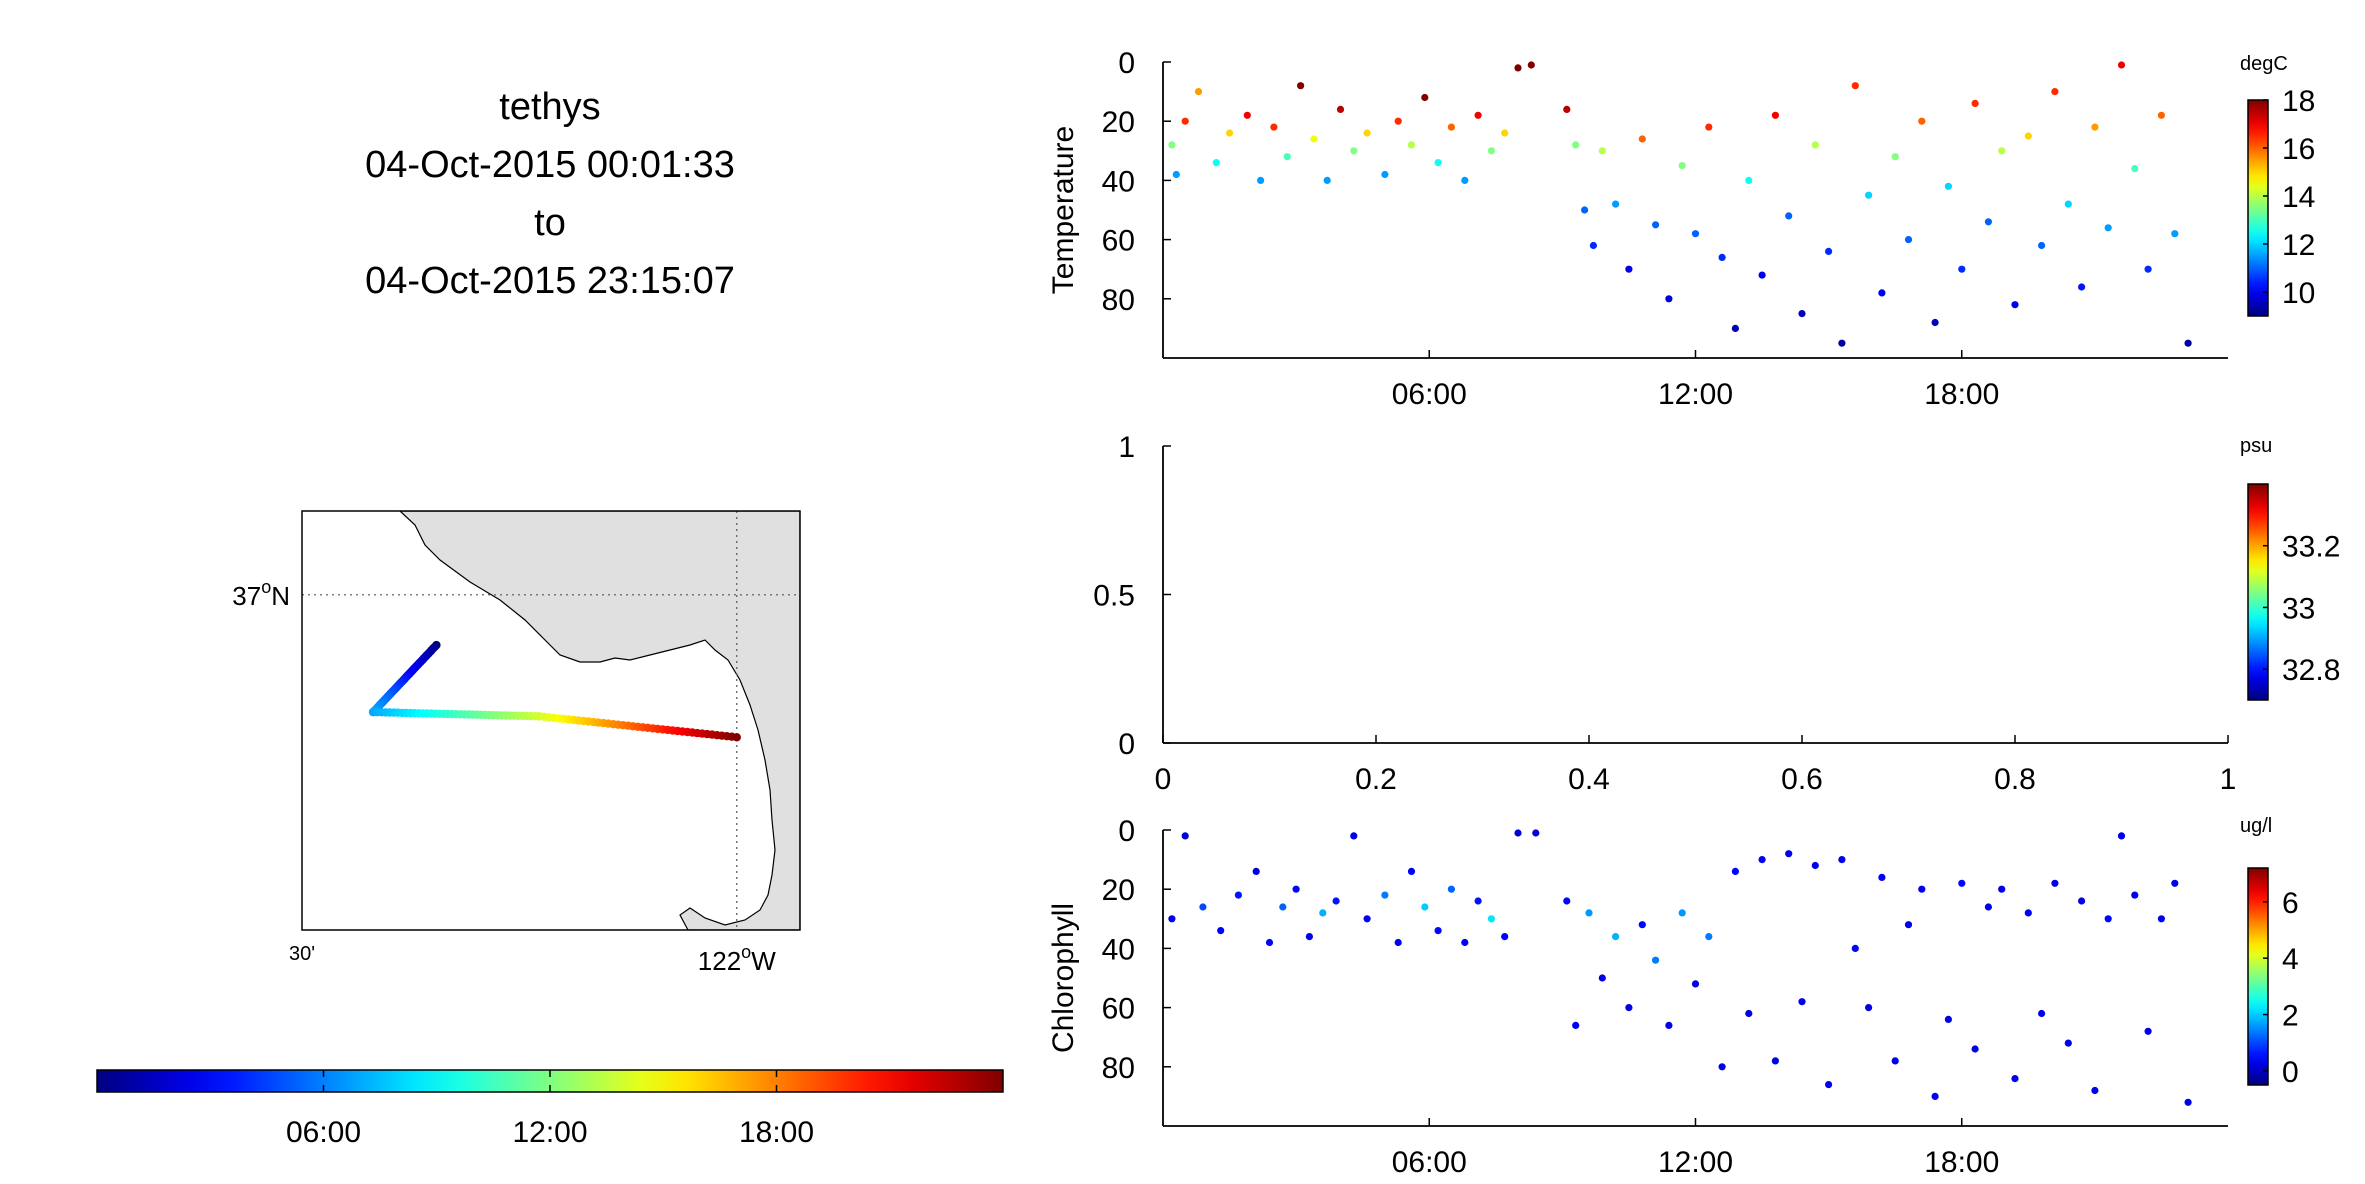  What do you see at coordinates (2256, 446) in the screenshot?
I see `colorbar-unit: psu` at bounding box center [2256, 446].